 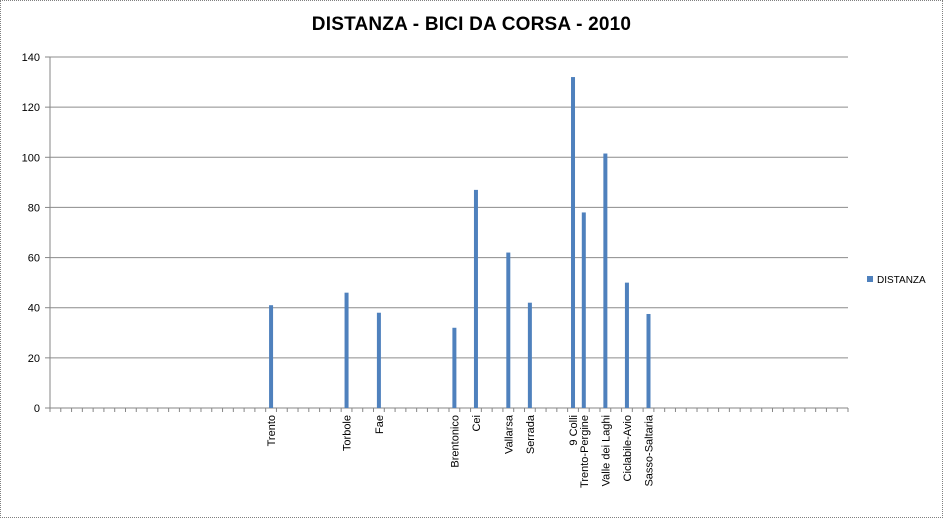 What do you see at coordinates (471, 24) in the screenshot?
I see `chart-title: DISTANZA - BICI DA CORSA - 2010` at bounding box center [471, 24].